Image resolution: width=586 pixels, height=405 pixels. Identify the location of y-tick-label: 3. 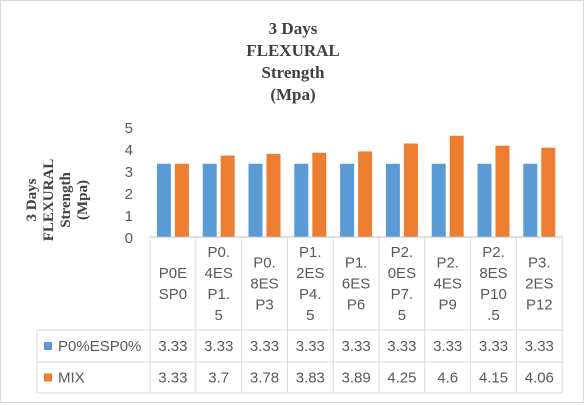
(129, 172).